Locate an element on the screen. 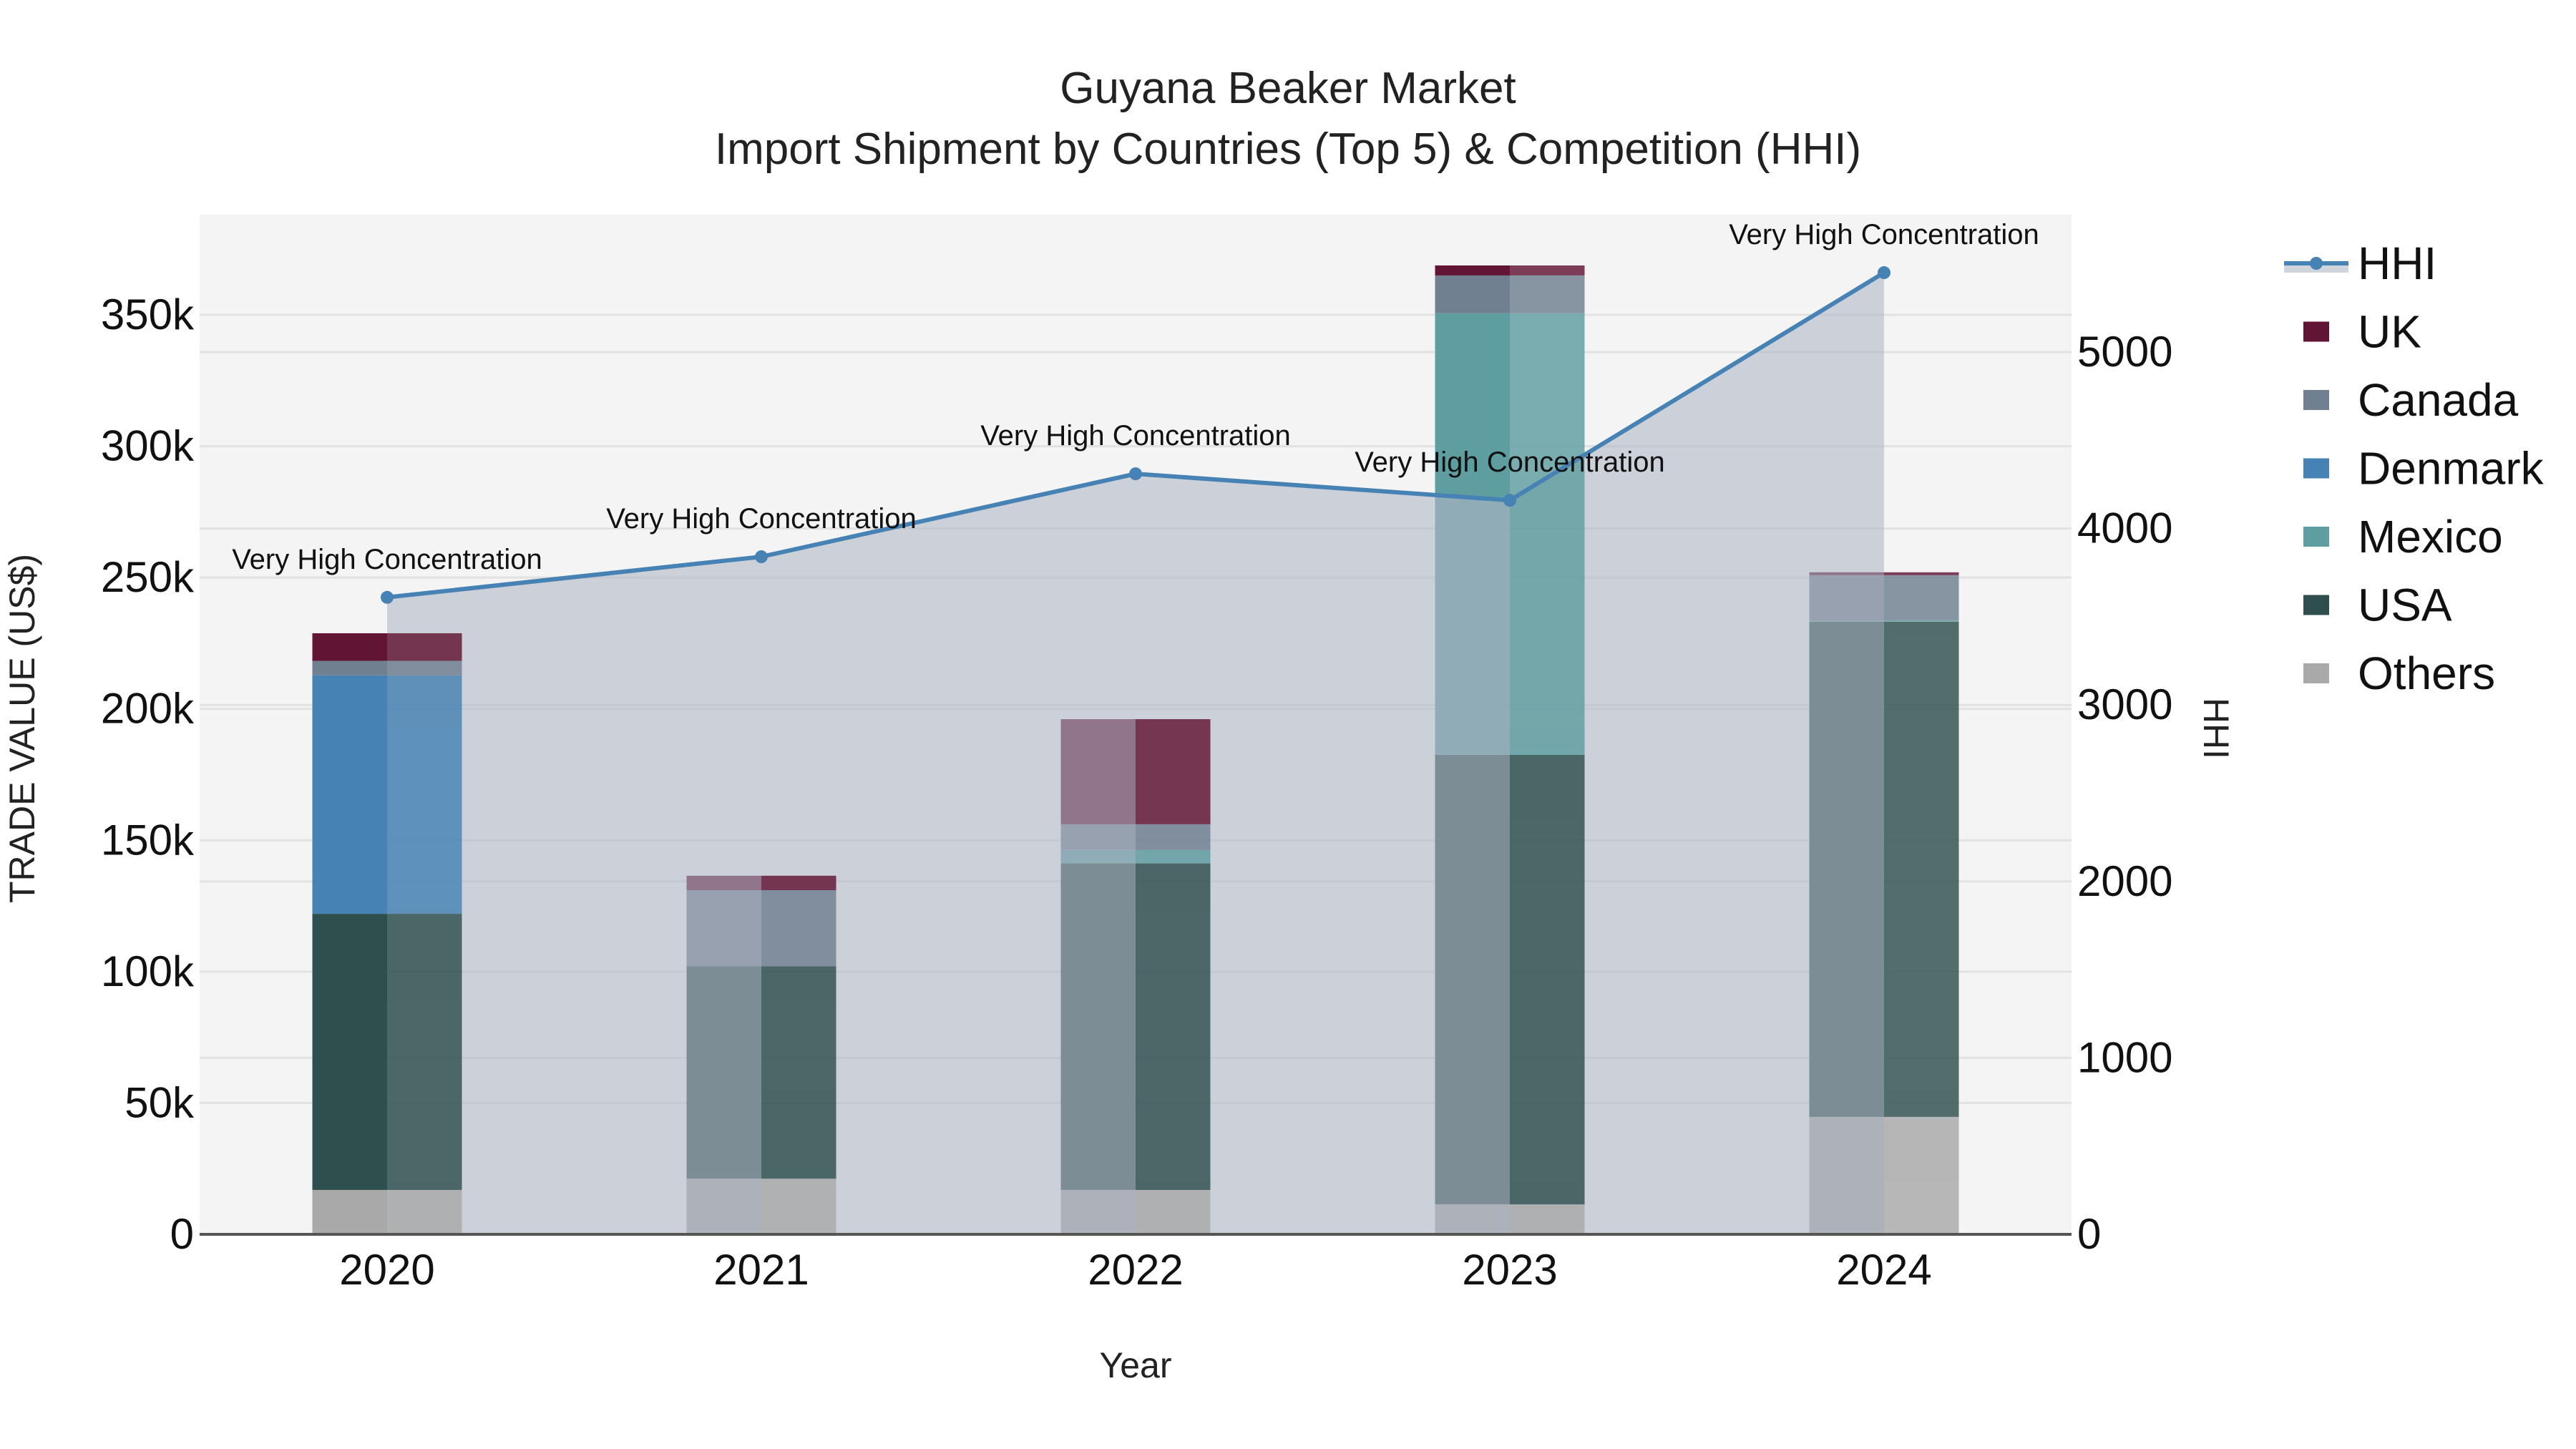 This screenshot has width=2576, height=1449. legend-label: Denmark is located at coordinates (2451, 468).